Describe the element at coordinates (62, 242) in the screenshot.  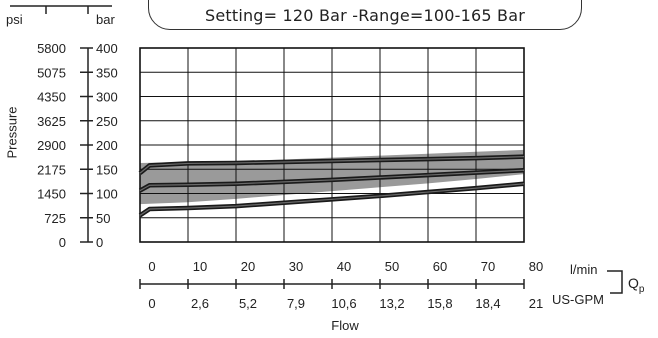
I see `y-tick-label-psi: 0` at that location.